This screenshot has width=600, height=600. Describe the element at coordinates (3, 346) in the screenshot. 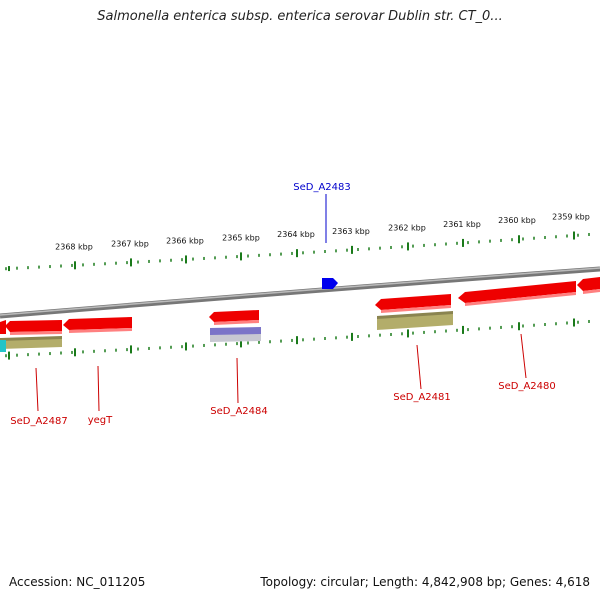

I see `feature-block-cyan` at that location.